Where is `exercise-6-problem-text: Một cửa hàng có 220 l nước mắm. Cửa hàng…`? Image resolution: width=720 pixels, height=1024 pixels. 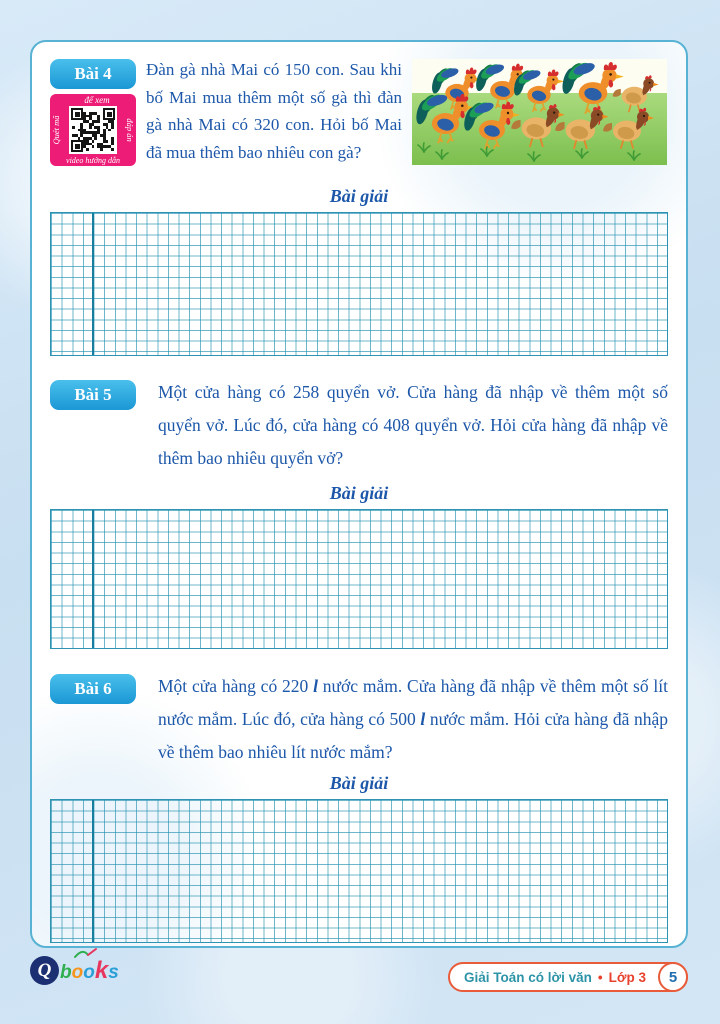
exercise-6-problem-text: Một cửa hàng có 220 l nước mắm. Cửa hàng… is located at coordinates (413, 721).